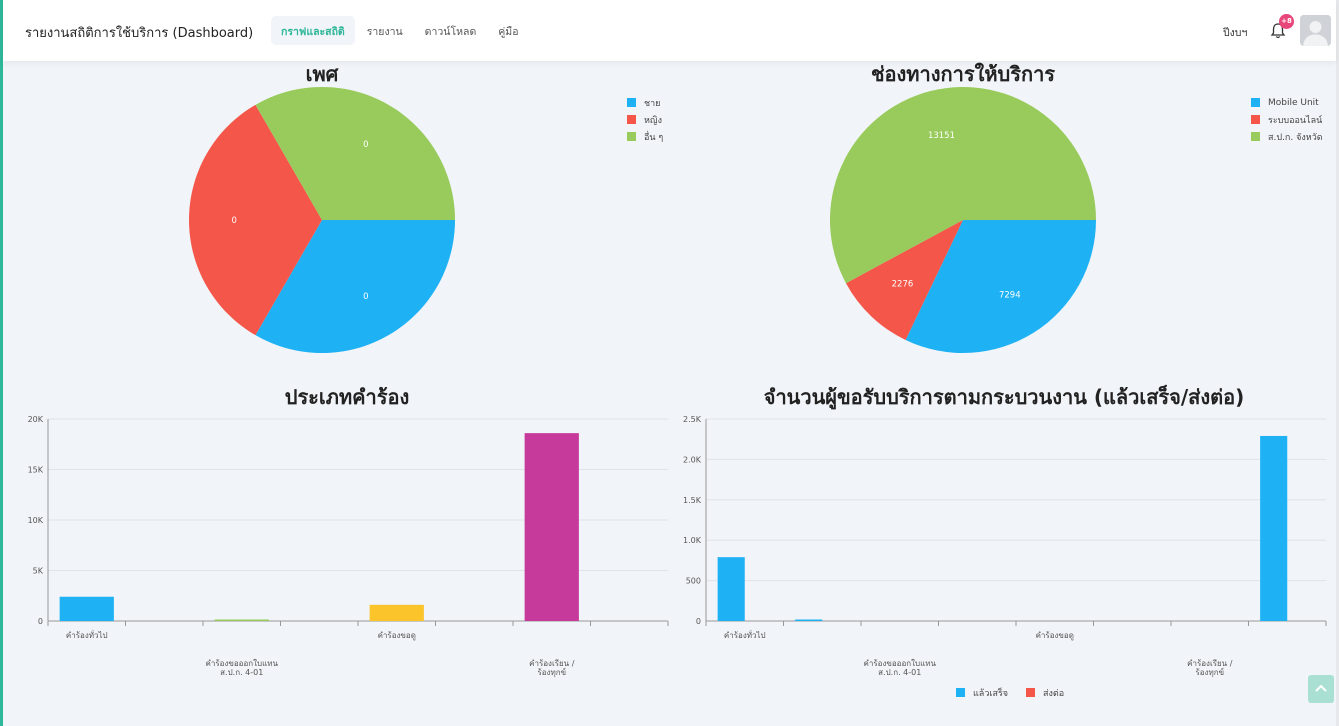 Image resolution: width=1339 pixels, height=726 pixels. What do you see at coordinates (692, 540) in the screenshot?
I see `y-tick-label: 1.0K` at bounding box center [692, 540].